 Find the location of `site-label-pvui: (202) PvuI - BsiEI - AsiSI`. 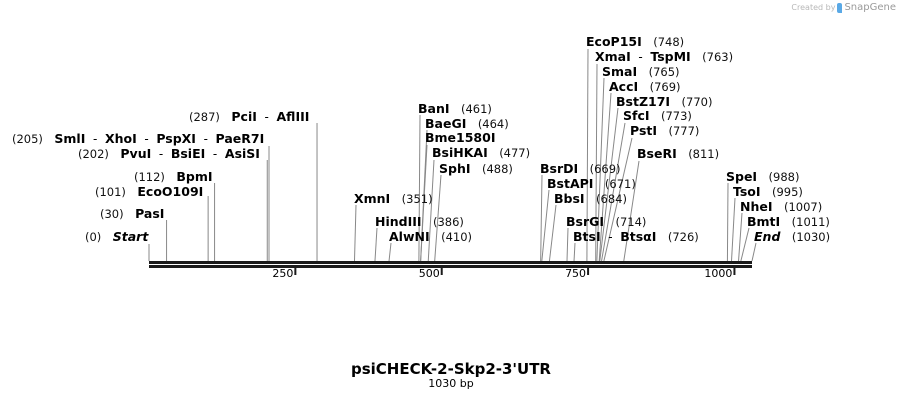

site-label-pvui: (202) PvuI - BsiEI - AsiSI is located at coordinates (169, 154).